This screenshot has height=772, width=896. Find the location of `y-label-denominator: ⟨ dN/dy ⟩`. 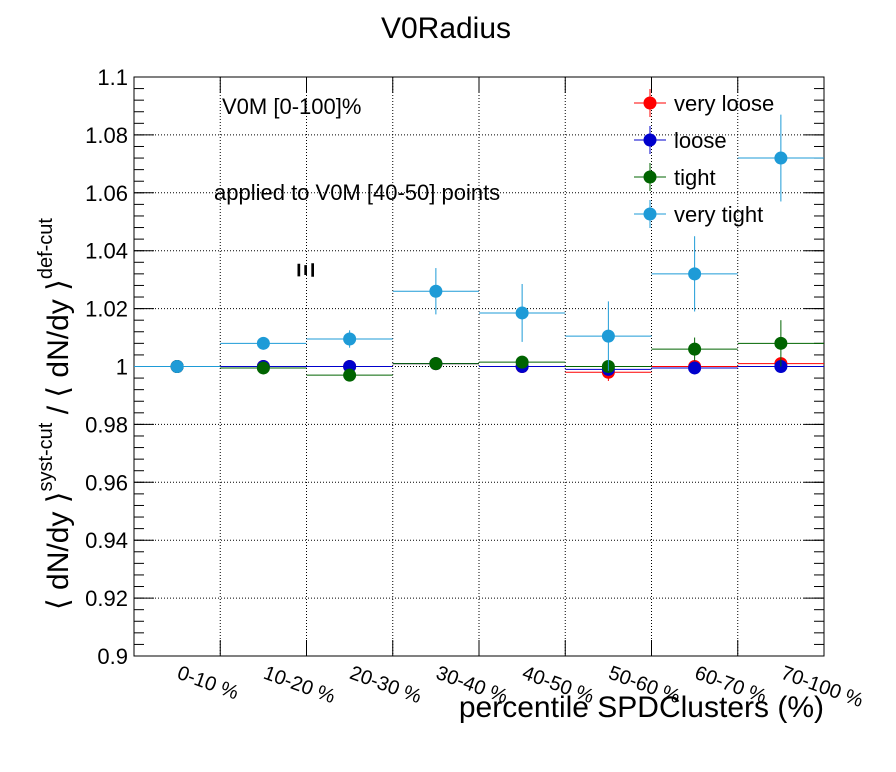

y-label-denominator: ⟨ dN/dy ⟩ is located at coordinates (58, 338).